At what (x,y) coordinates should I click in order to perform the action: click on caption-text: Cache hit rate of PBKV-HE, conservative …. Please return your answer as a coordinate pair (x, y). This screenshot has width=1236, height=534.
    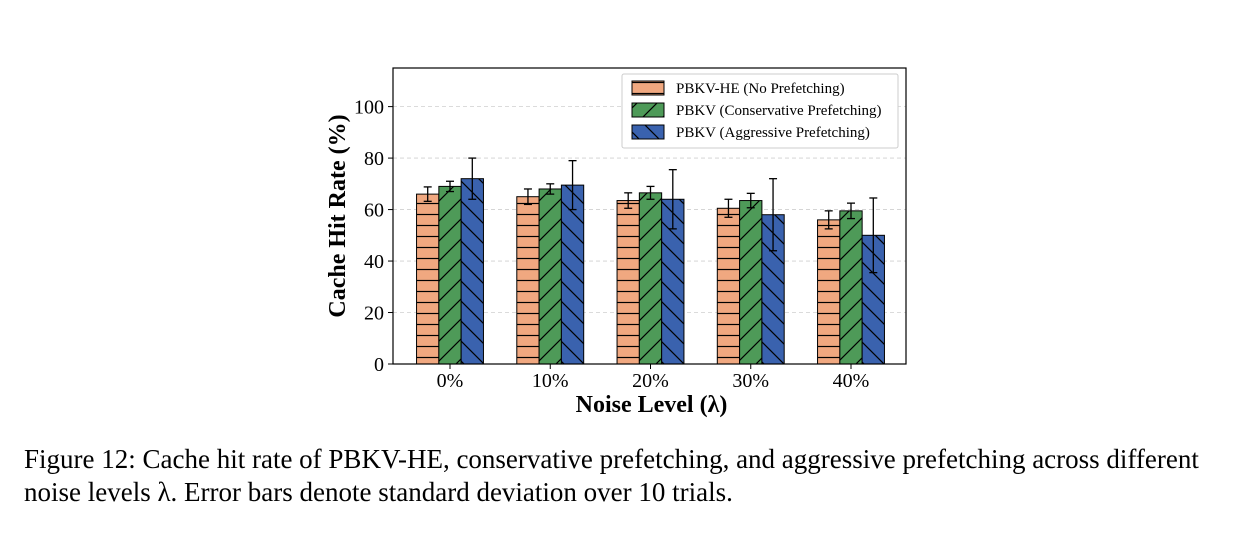
    Looking at the image, I should click on (611, 475).